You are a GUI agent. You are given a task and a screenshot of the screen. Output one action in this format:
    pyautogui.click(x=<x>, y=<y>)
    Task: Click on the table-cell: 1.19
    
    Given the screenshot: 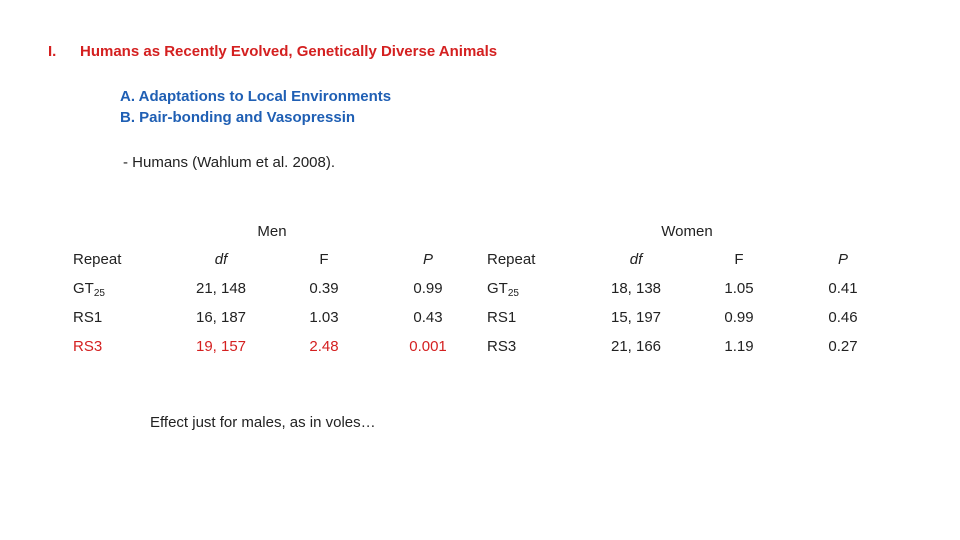 What is the action you would take?
    pyautogui.click(x=739, y=346)
    